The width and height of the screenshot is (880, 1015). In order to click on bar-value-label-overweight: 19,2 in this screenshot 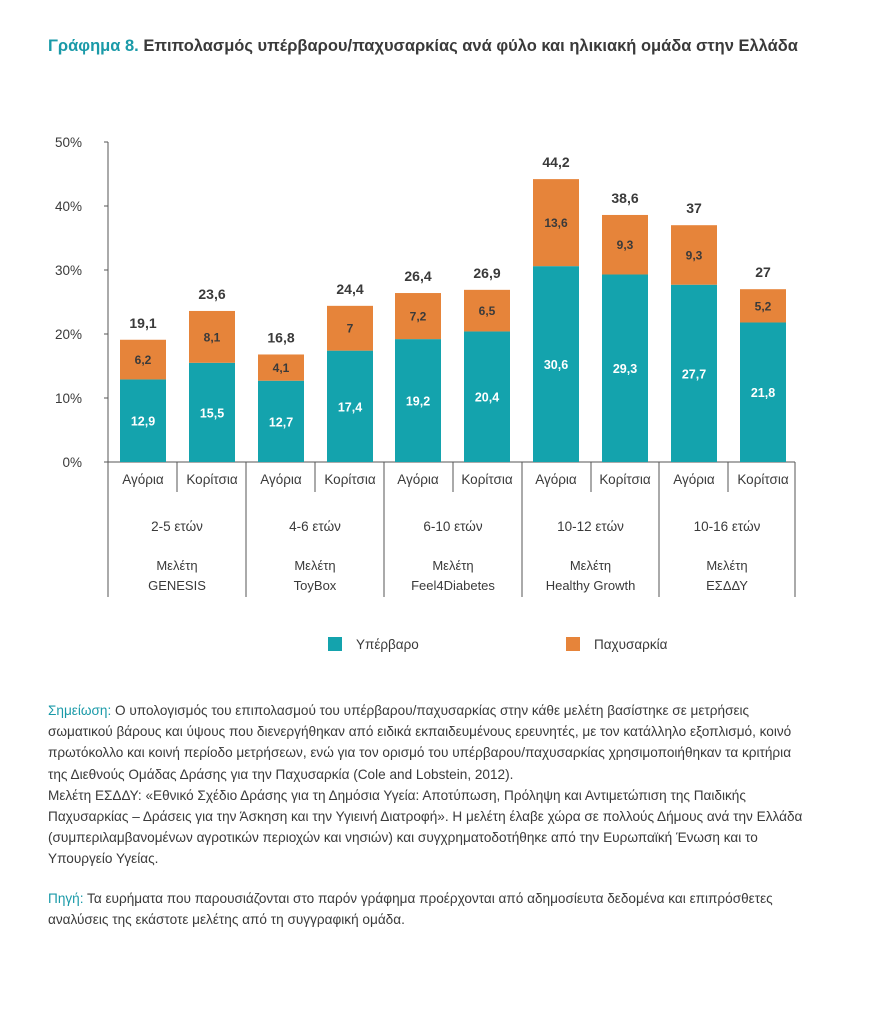, I will do `click(418, 402)`.